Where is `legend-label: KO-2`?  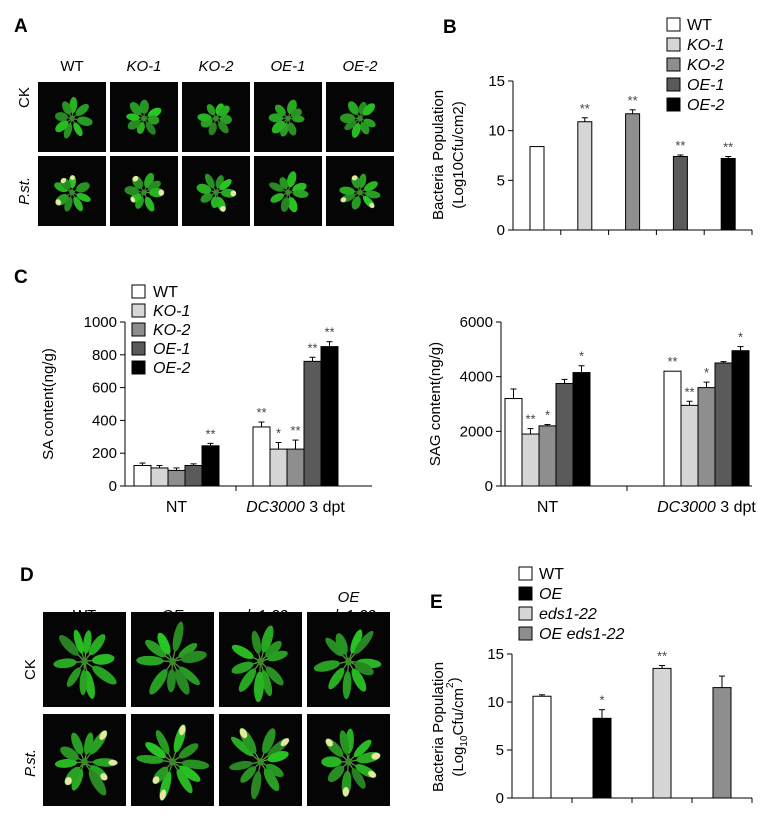
legend-label: KO-2 is located at coordinates (171, 330).